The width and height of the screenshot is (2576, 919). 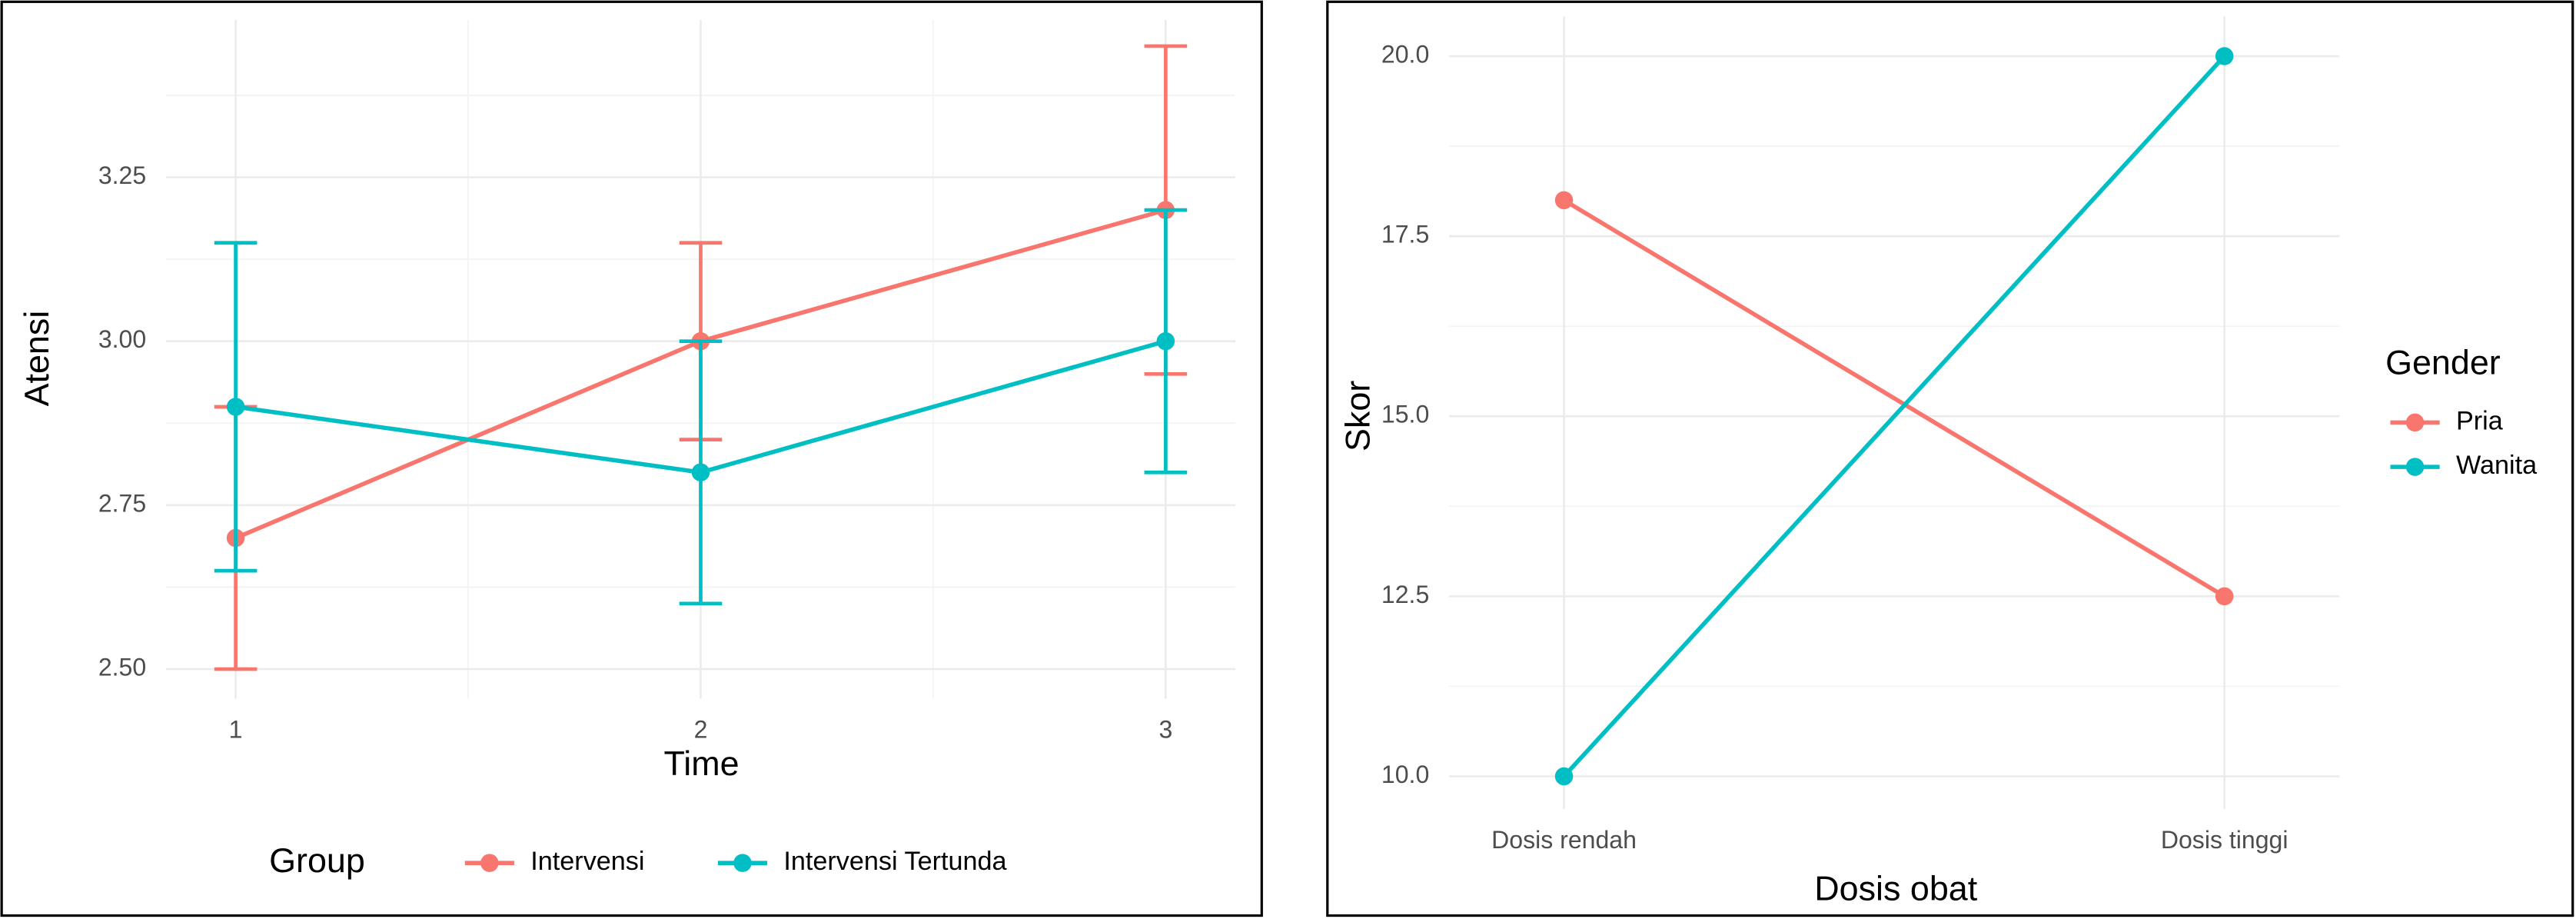 I want to click on y-tick-label: 2.75, so click(x=122, y=503).